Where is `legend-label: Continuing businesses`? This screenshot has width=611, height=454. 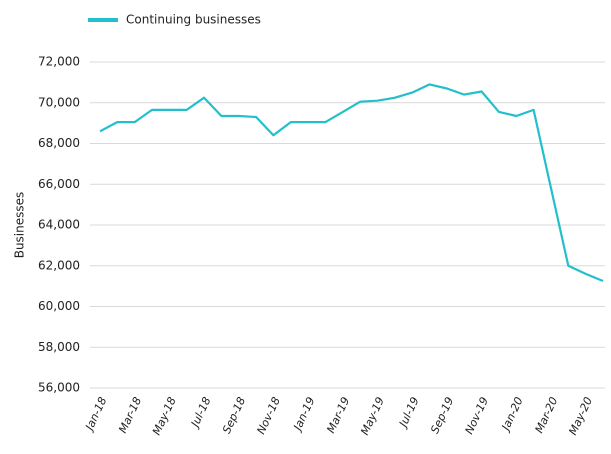 legend-label: Continuing businesses is located at coordinates (193, 20).